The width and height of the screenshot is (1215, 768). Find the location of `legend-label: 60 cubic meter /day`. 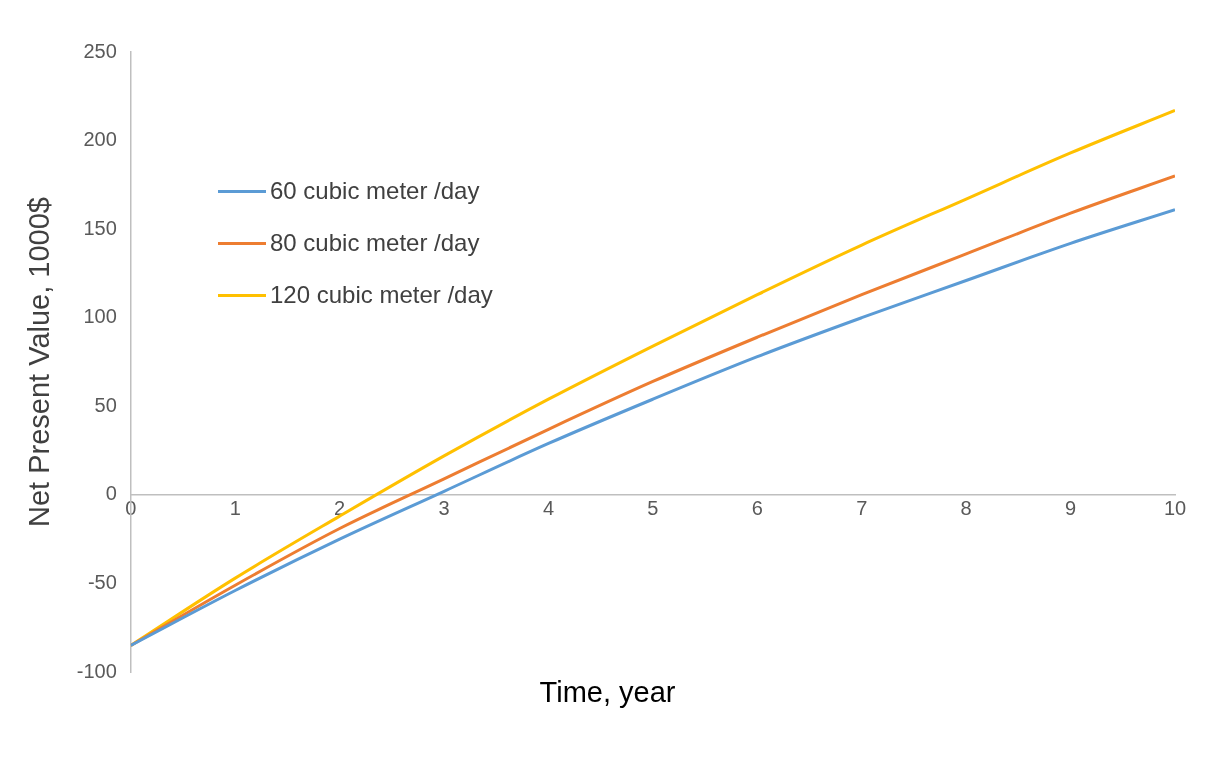

legend-label: 60 cubic meter /day is located at coordinates (375, 191).